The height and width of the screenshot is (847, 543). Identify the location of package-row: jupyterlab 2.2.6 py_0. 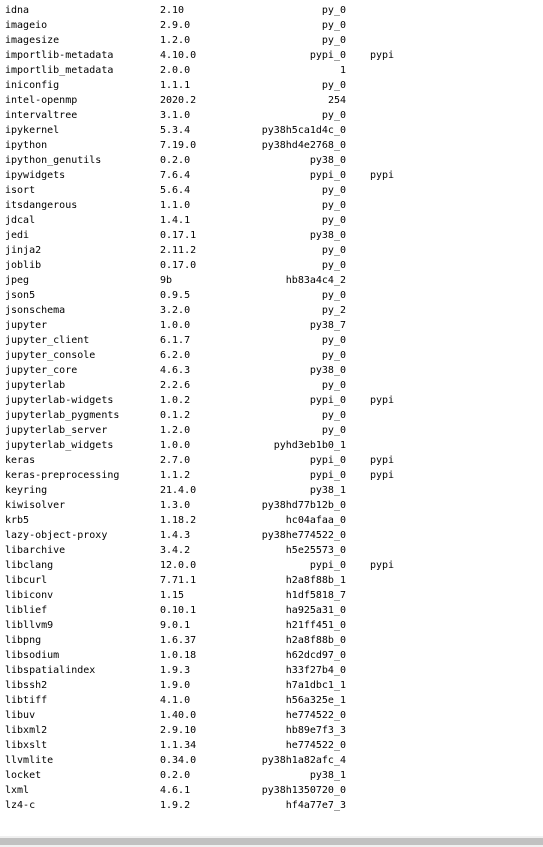
(271, 385).